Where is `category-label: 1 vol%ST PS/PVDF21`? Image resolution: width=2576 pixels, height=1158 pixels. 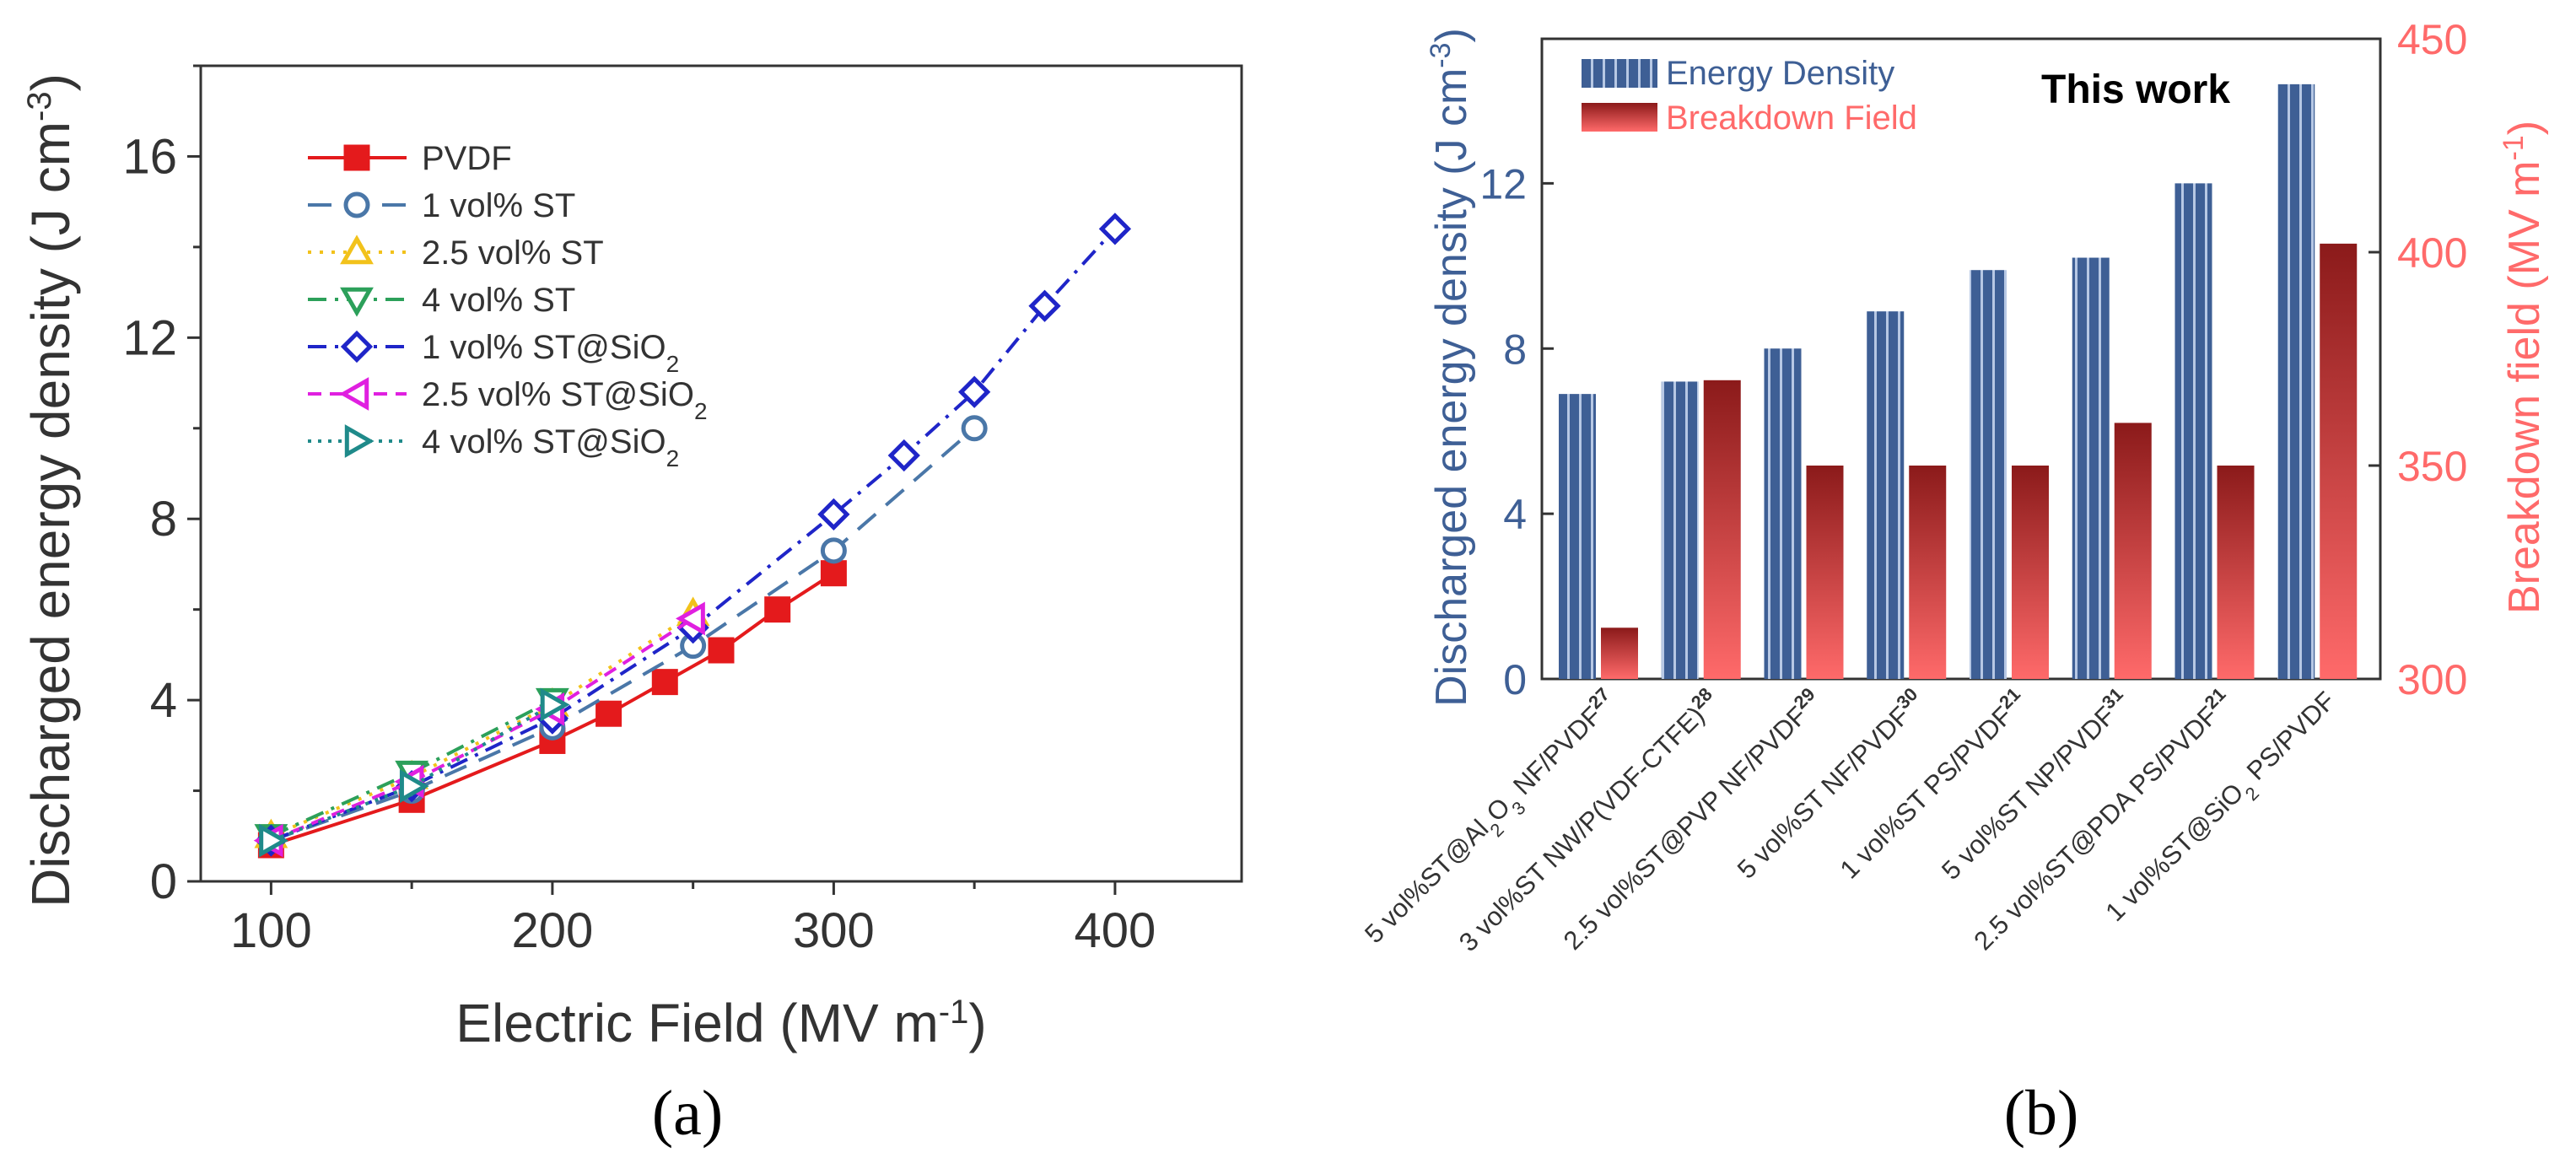
category-label: 1 vol%ST PS/PVDF21 is located at coordinates (1932, 784).